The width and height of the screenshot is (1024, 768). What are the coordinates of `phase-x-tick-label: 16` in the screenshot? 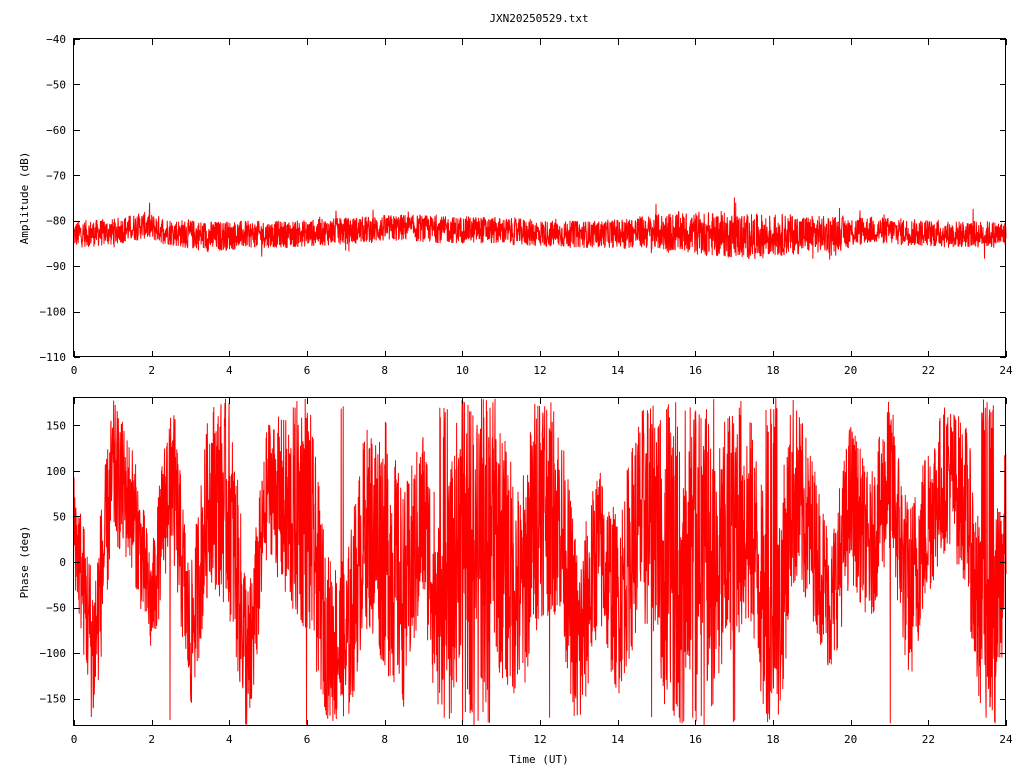 It's located at (695, 739).